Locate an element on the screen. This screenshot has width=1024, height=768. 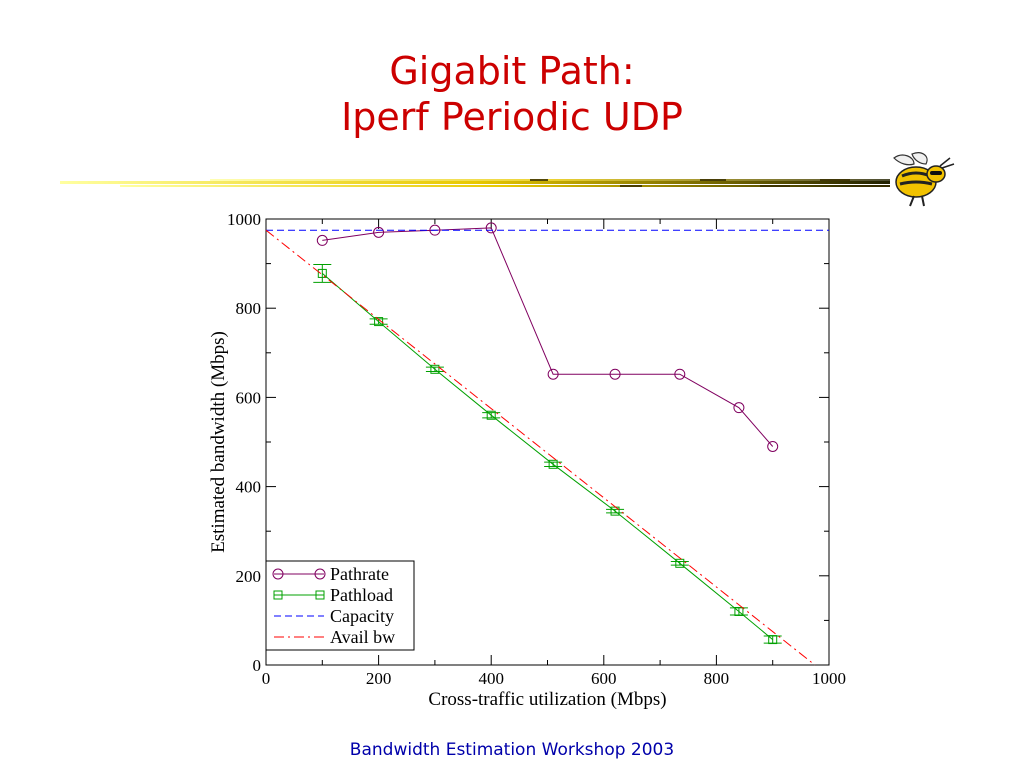
x-tick-label: 1000 is located at coordinates (829, 678).